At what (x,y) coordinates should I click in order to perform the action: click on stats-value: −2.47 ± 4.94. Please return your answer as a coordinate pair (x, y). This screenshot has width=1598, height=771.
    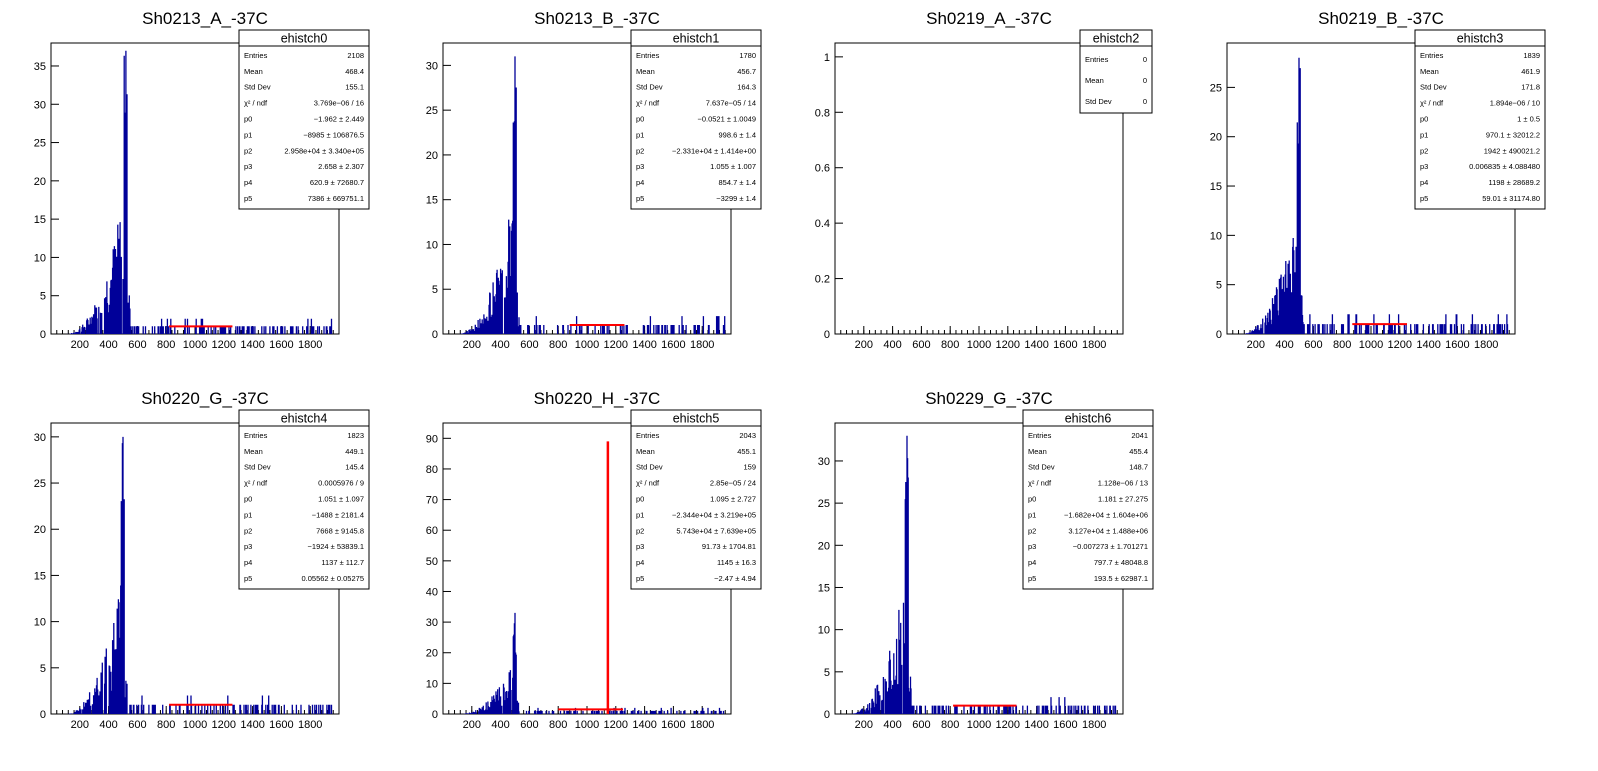
    Looking at the image, I should click on (735, 578).